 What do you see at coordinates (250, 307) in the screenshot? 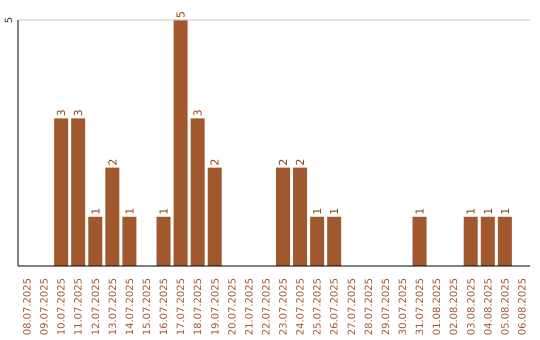
I see `x-tick-label: 21.07.2025` at bounding box center [250, 307].